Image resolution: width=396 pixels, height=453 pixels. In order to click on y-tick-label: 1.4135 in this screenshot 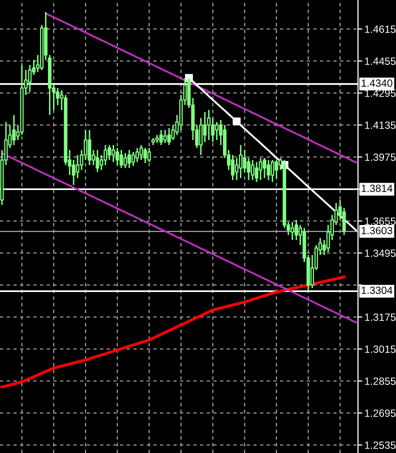, I will do `click(380, 125)`.